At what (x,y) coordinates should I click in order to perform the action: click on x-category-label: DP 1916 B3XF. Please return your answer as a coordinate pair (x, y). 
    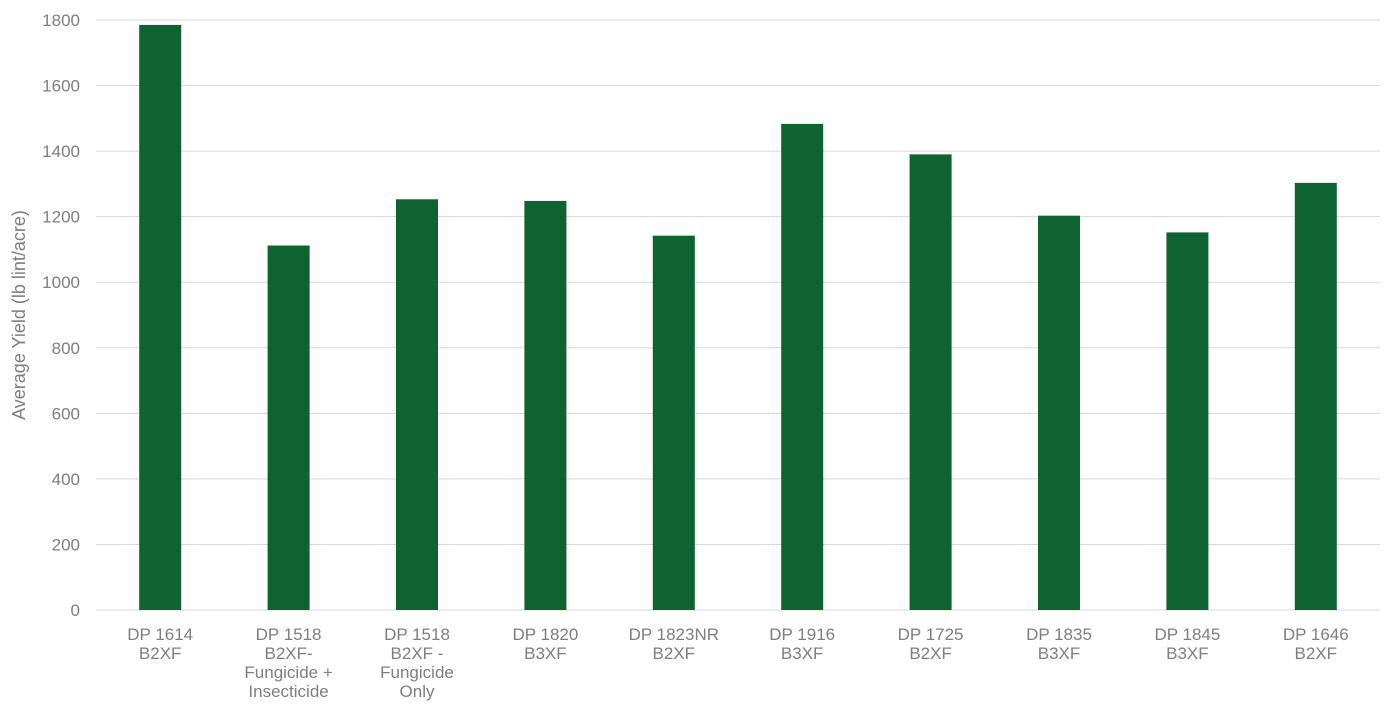
    Looking at the image, I should click on (802, 644).